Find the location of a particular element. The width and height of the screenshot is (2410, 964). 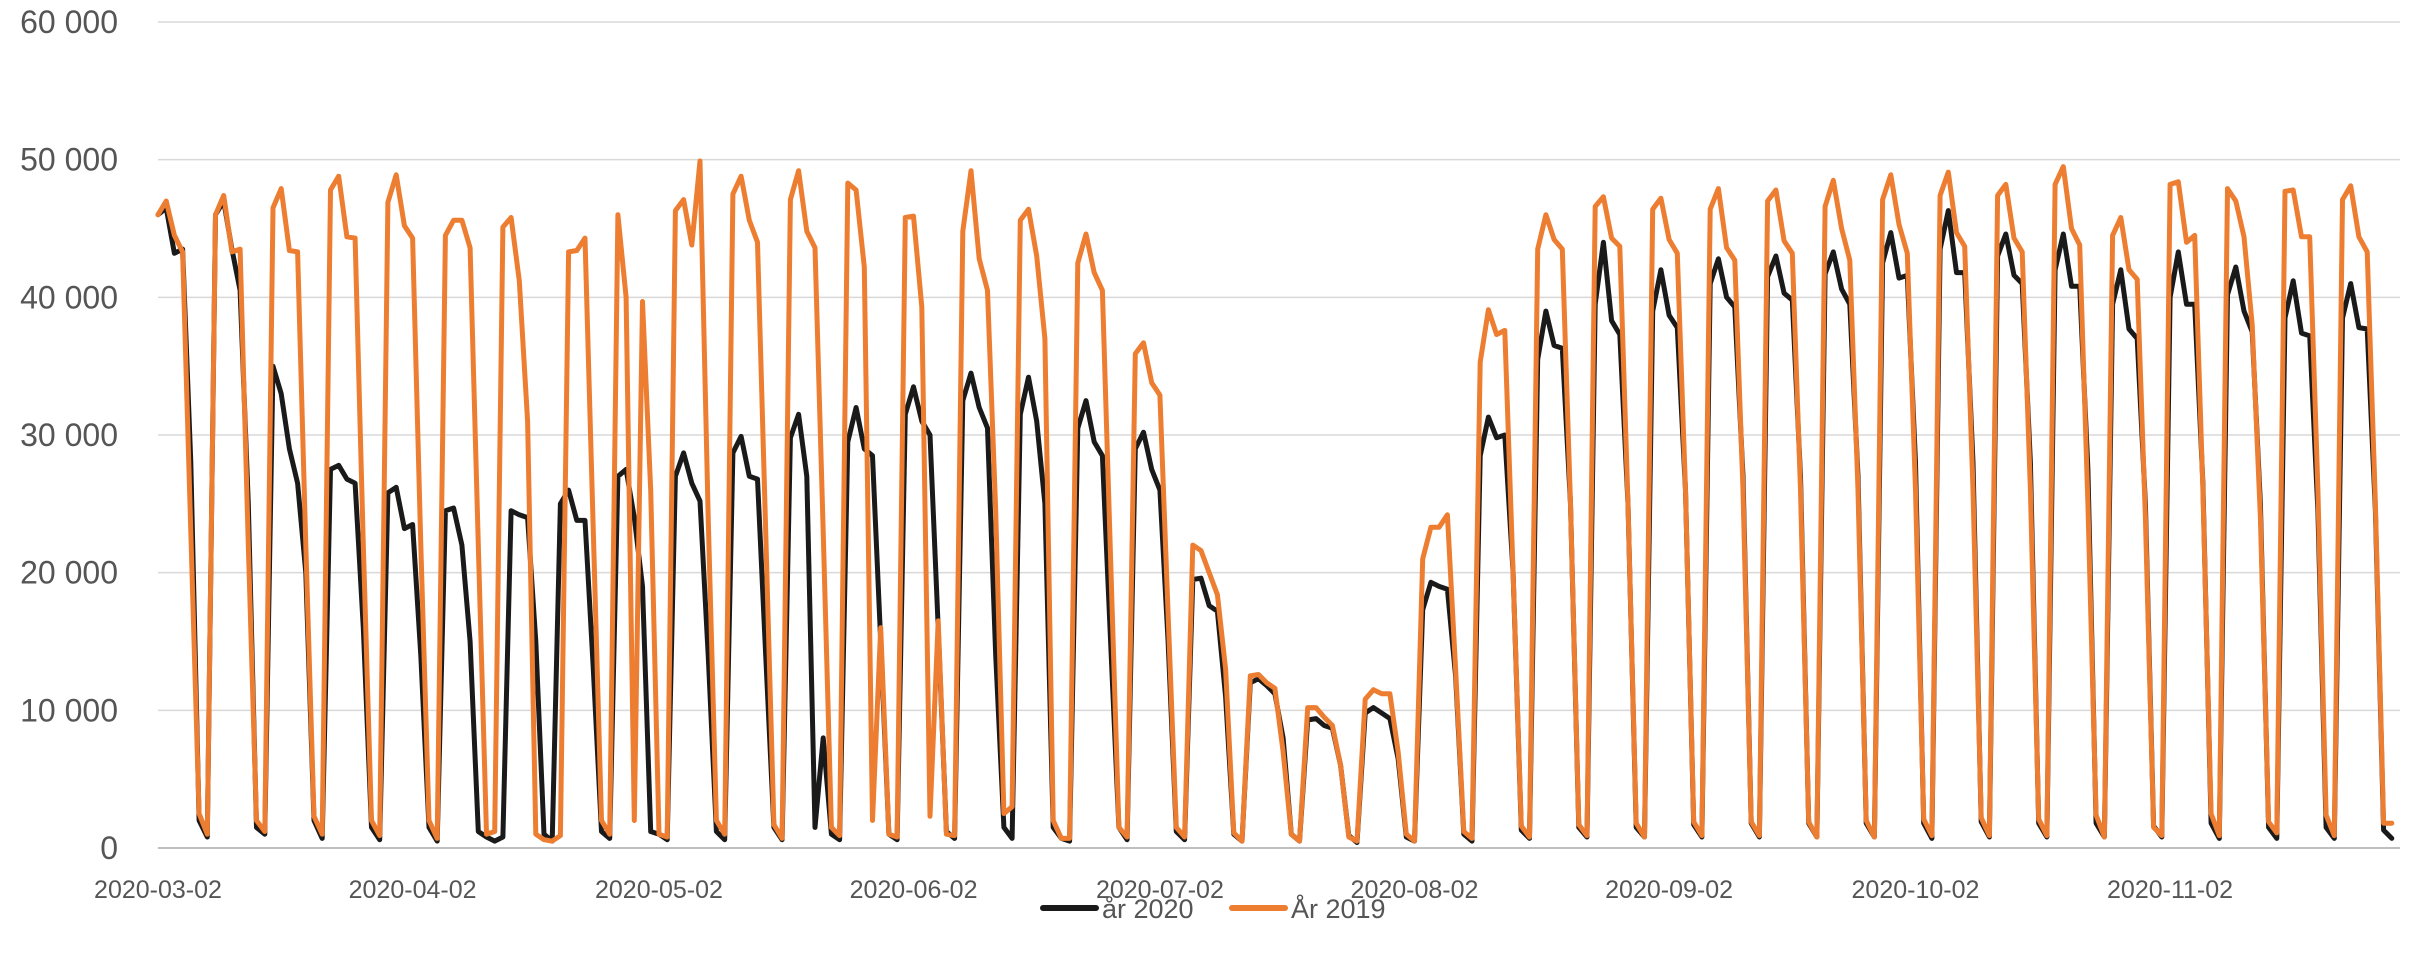

y-tick-label: 0 is located at coordinates (109, 848).